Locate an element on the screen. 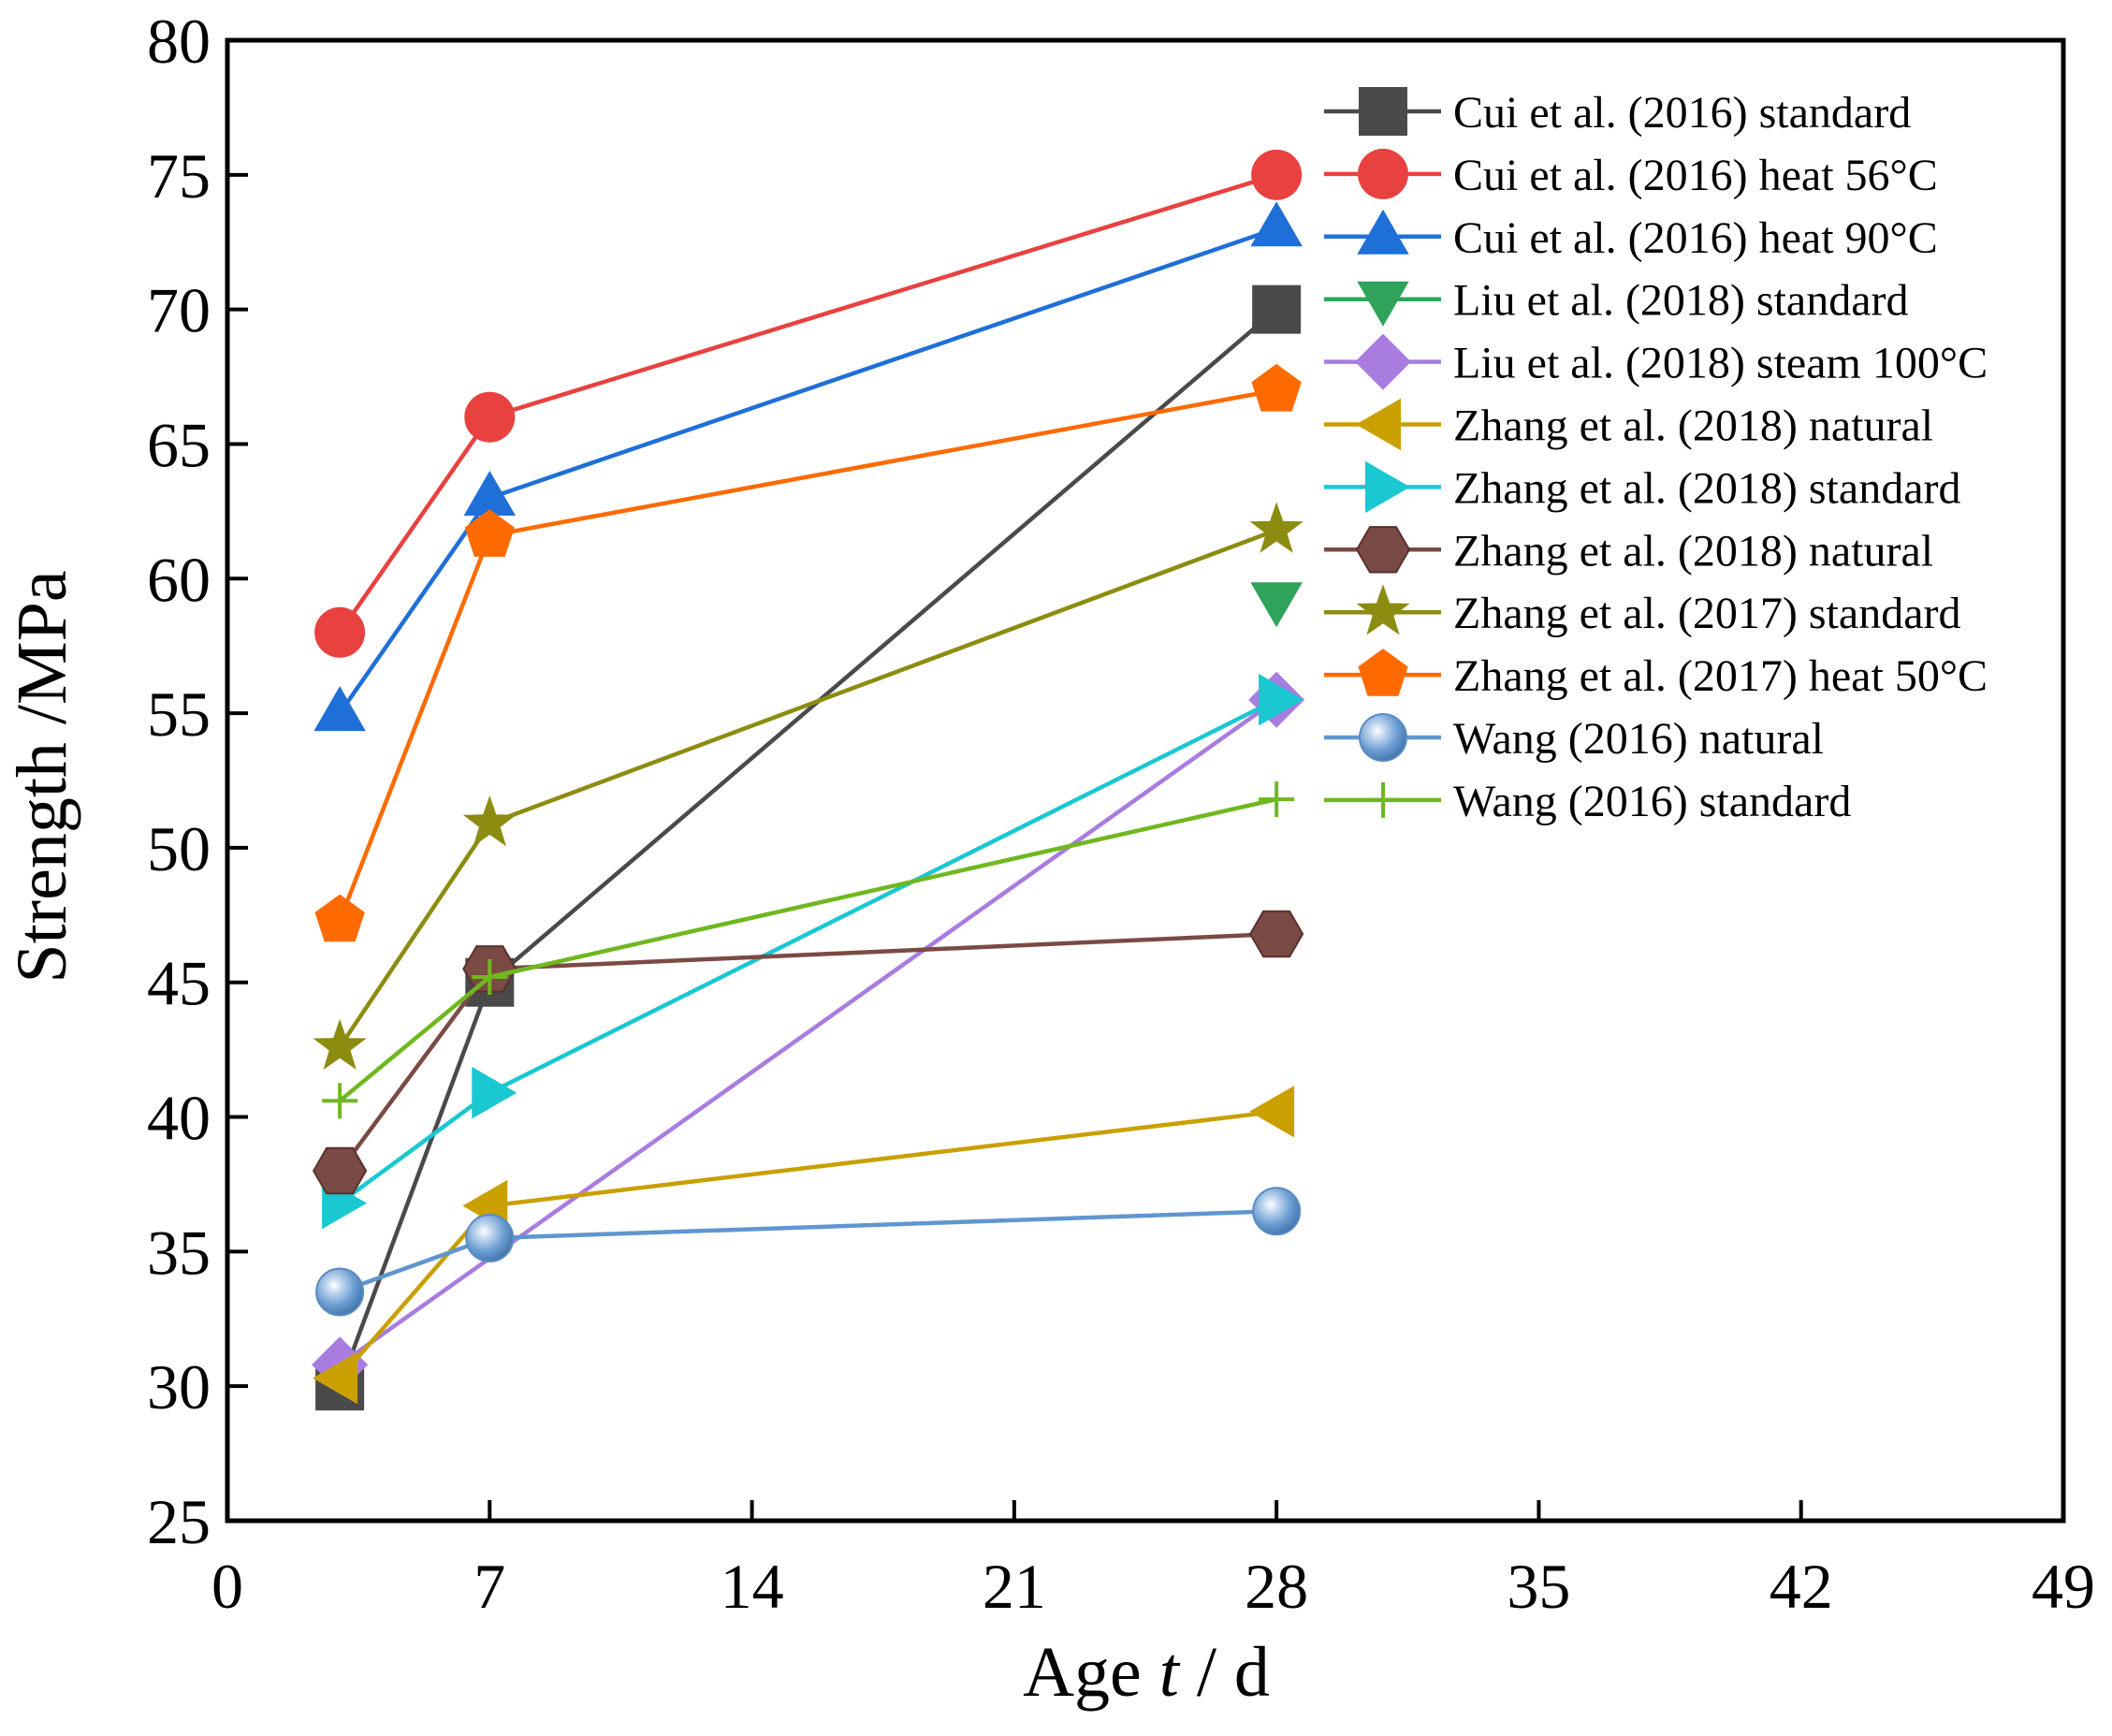  y-tick-label: 75 is located at coordinates (179, 176).